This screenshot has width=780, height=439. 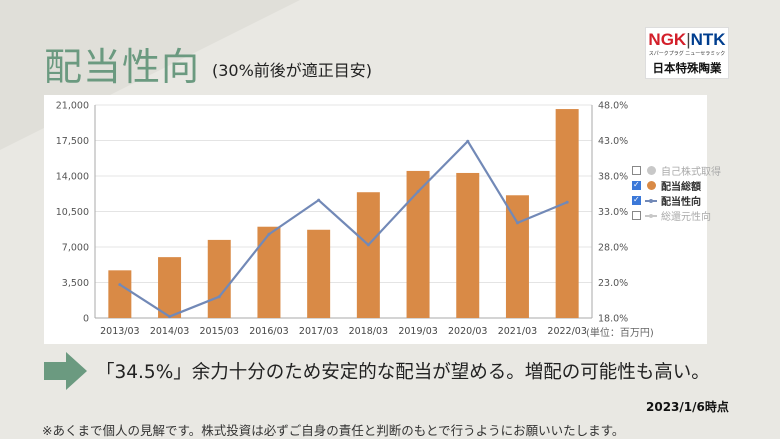 I want to click on x-tick-label: 2021/03, so click(x=517, y=331).